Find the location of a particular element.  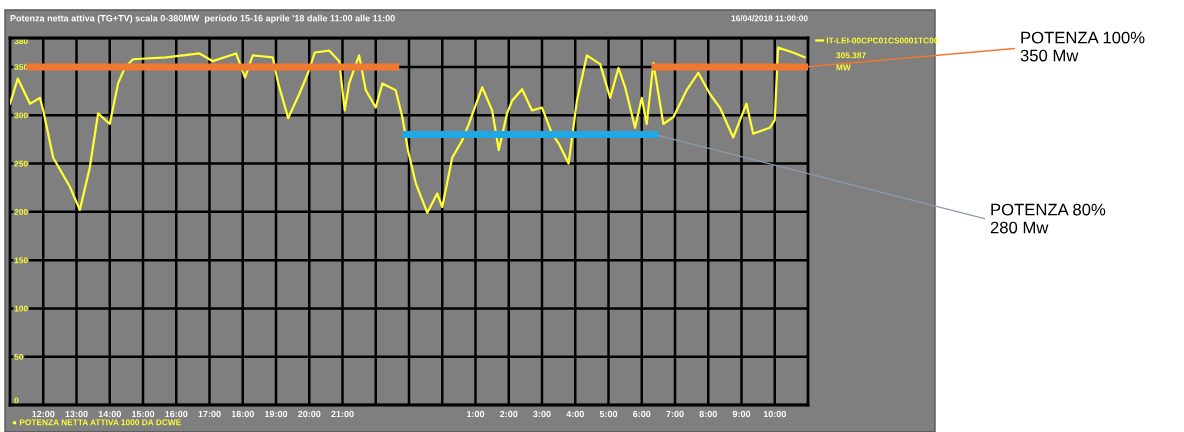

y-tick-label: 200 is located at coordinates (21, 212).